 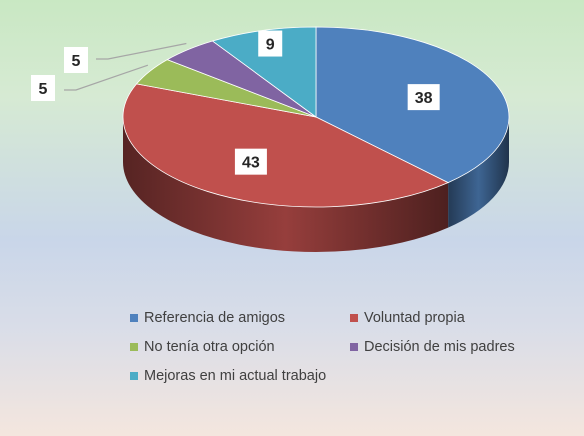 I want to click on legend-item-voluntad: Voluntad propia, so click(x=450, y=318).